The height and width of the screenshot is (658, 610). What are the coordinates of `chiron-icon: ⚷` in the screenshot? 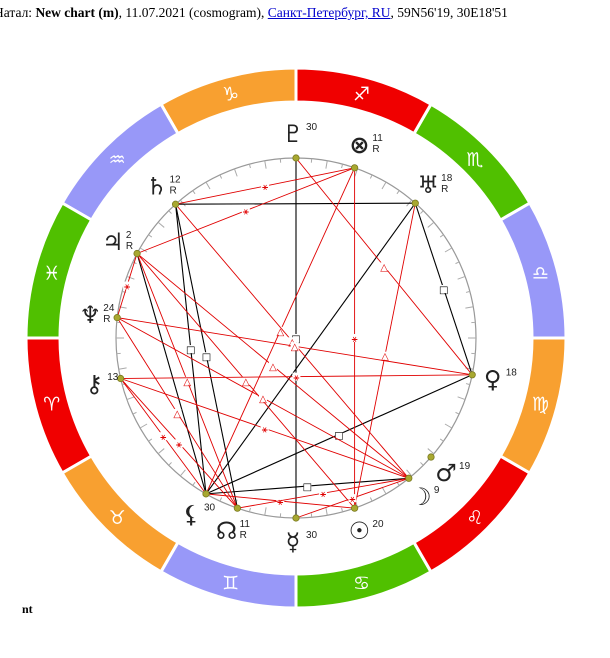 It's located at (94, 384).